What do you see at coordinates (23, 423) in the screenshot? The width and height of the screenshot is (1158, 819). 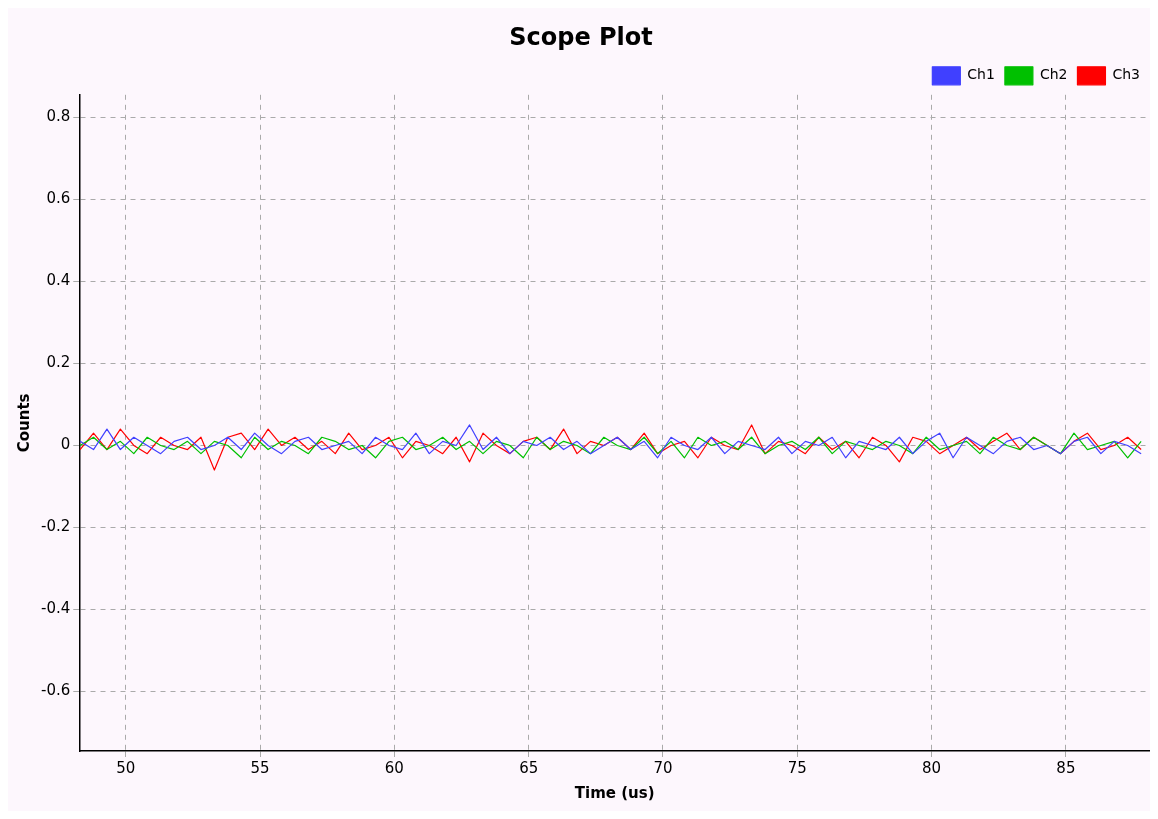 I see `y-axis-title: Counts` at bounding box center [23, 423].